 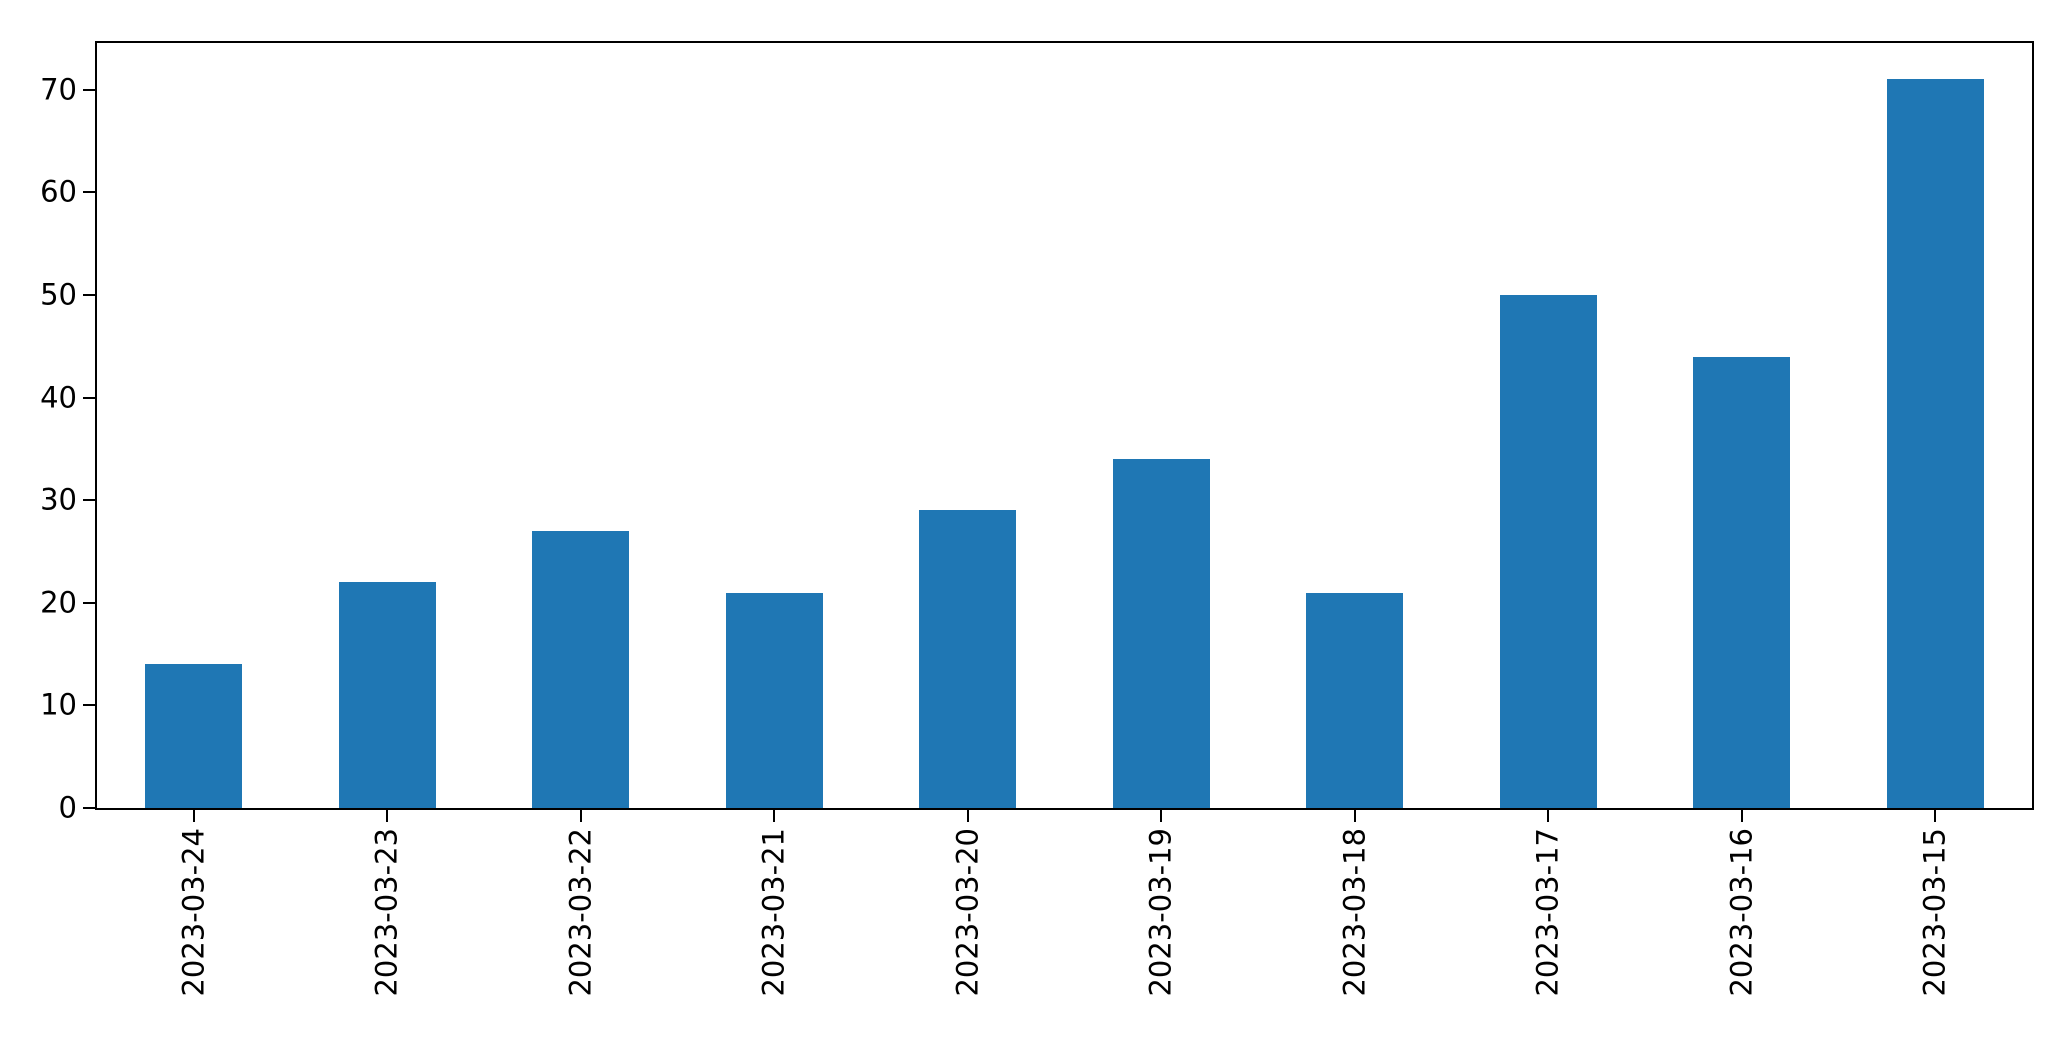 What do you see at coordinates (967, 912) in the screenshot?
I see `x-tick-label-2023-03-20: 2023-03-20` at bounding box center [967, 912].